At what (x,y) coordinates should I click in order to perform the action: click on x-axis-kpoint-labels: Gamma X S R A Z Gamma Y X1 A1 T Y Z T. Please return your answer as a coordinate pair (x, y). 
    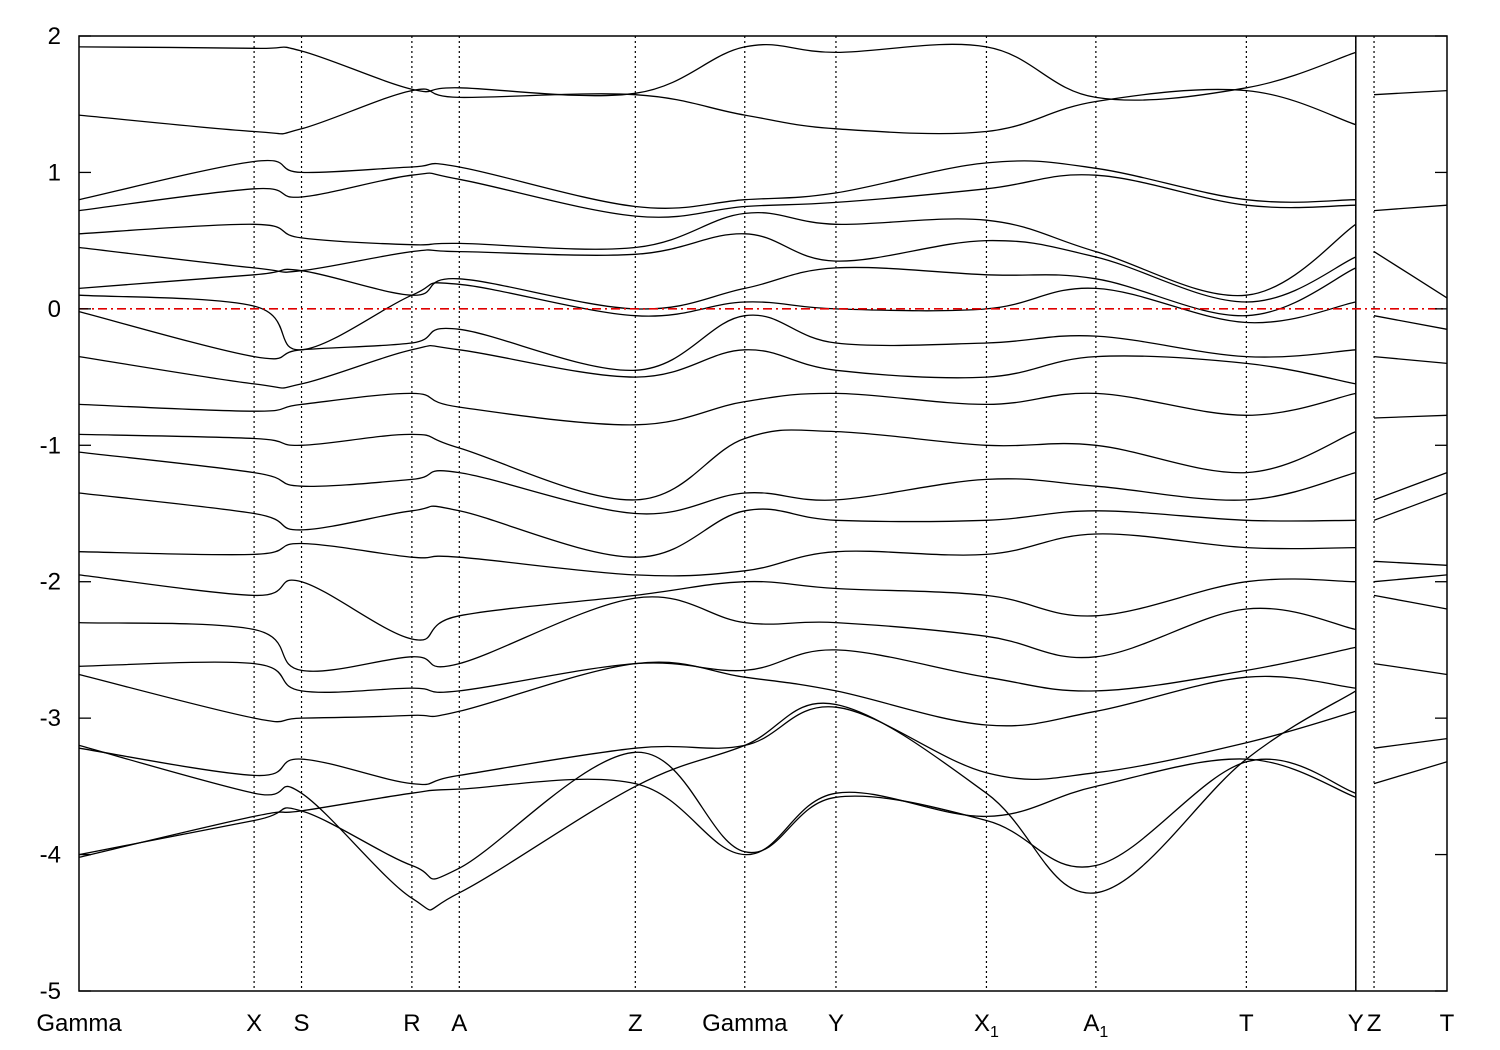
    Looking at the image, I should click on (745, 1025).